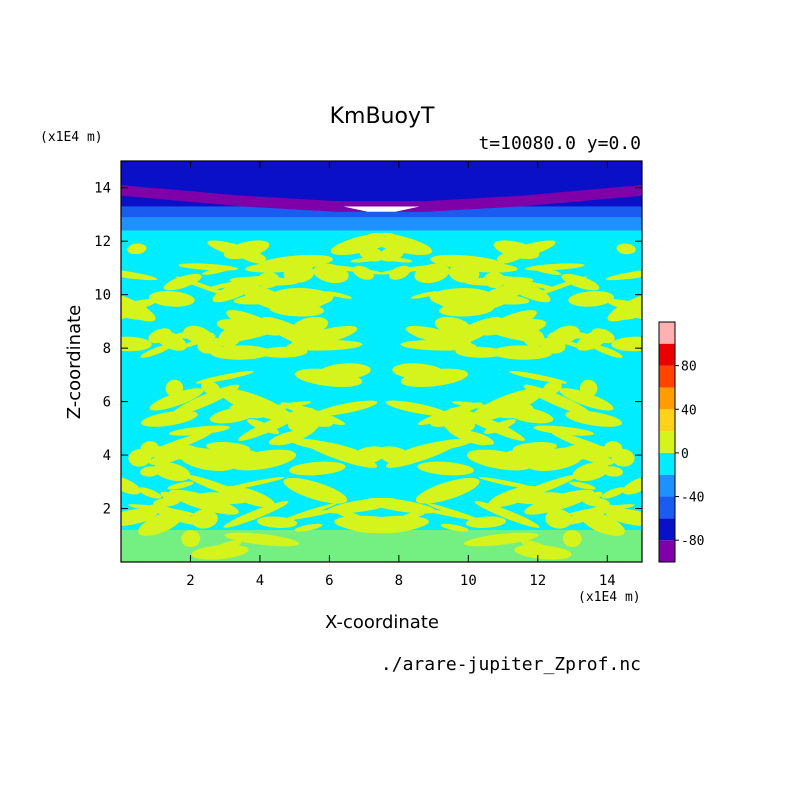 The image size is (804, 804). Describe the element at coordinates (399, 581) in the screenshot. I see `x-tick-label: 8` at that location.